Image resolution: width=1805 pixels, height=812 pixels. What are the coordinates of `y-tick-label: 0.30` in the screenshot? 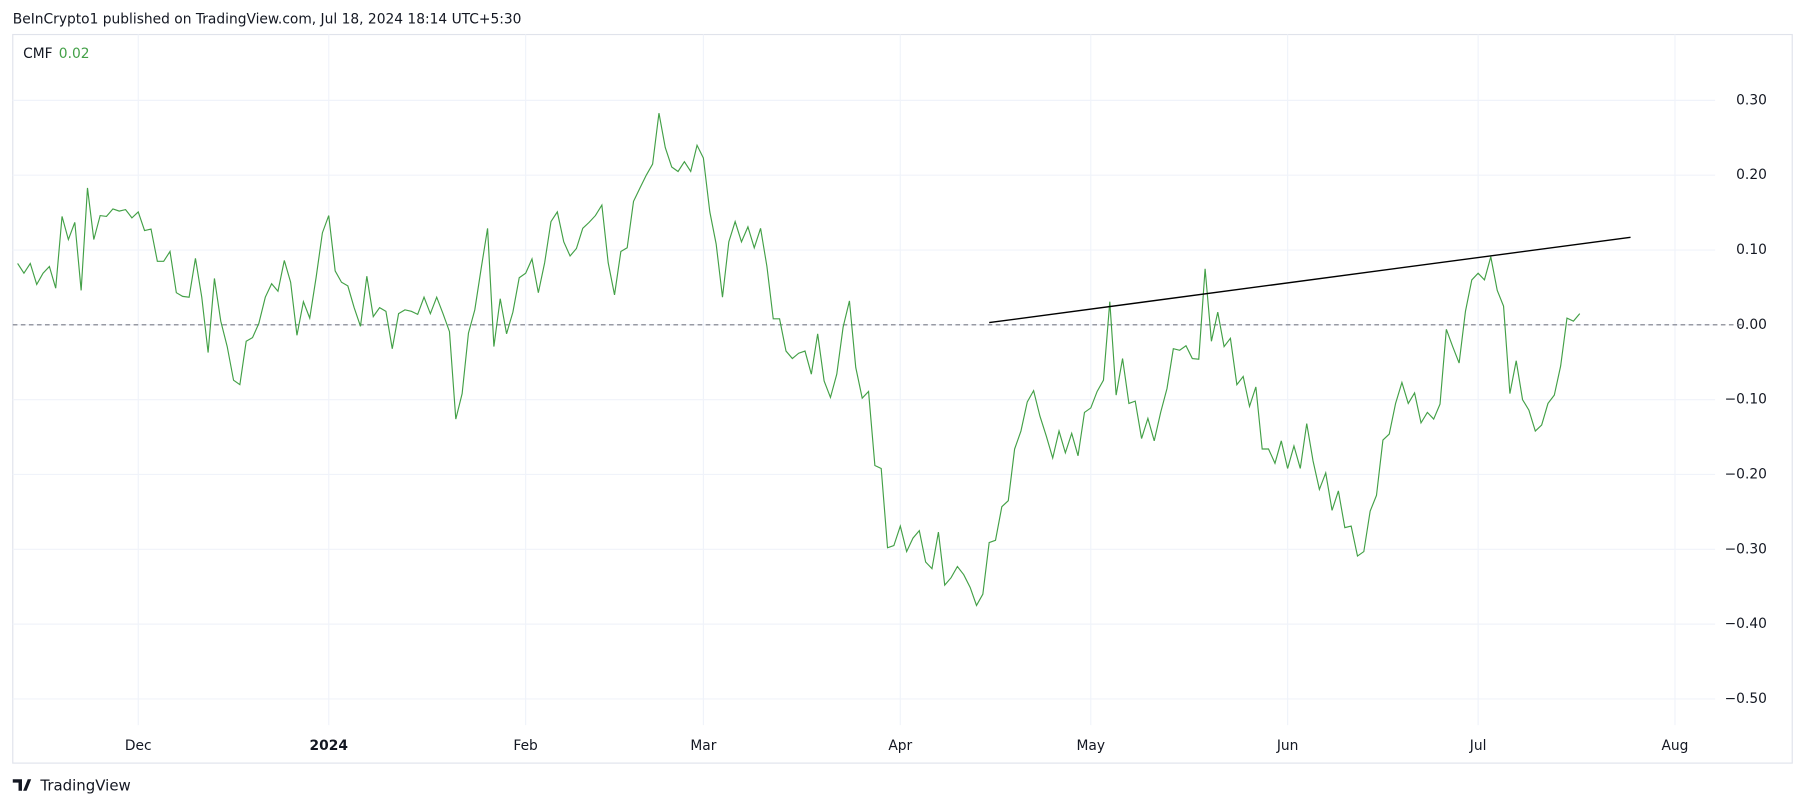 It's located at (1751, 100).